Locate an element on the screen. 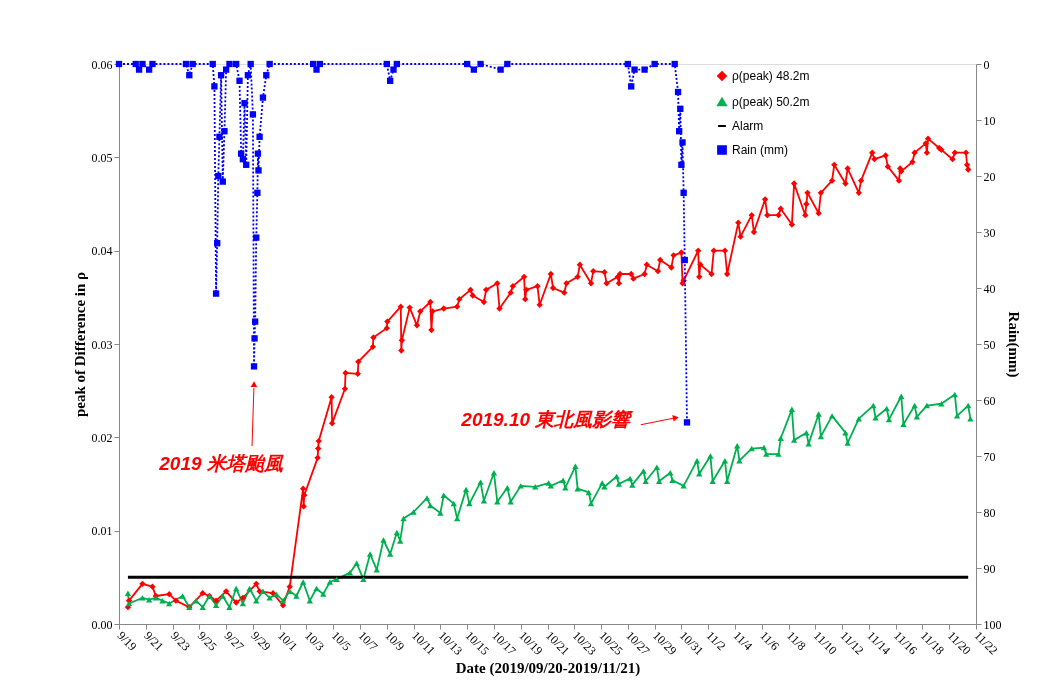 The height and width of the screenshot is (695, 1046). y2-tick-label: 80 is located at coordinates (989, 512).